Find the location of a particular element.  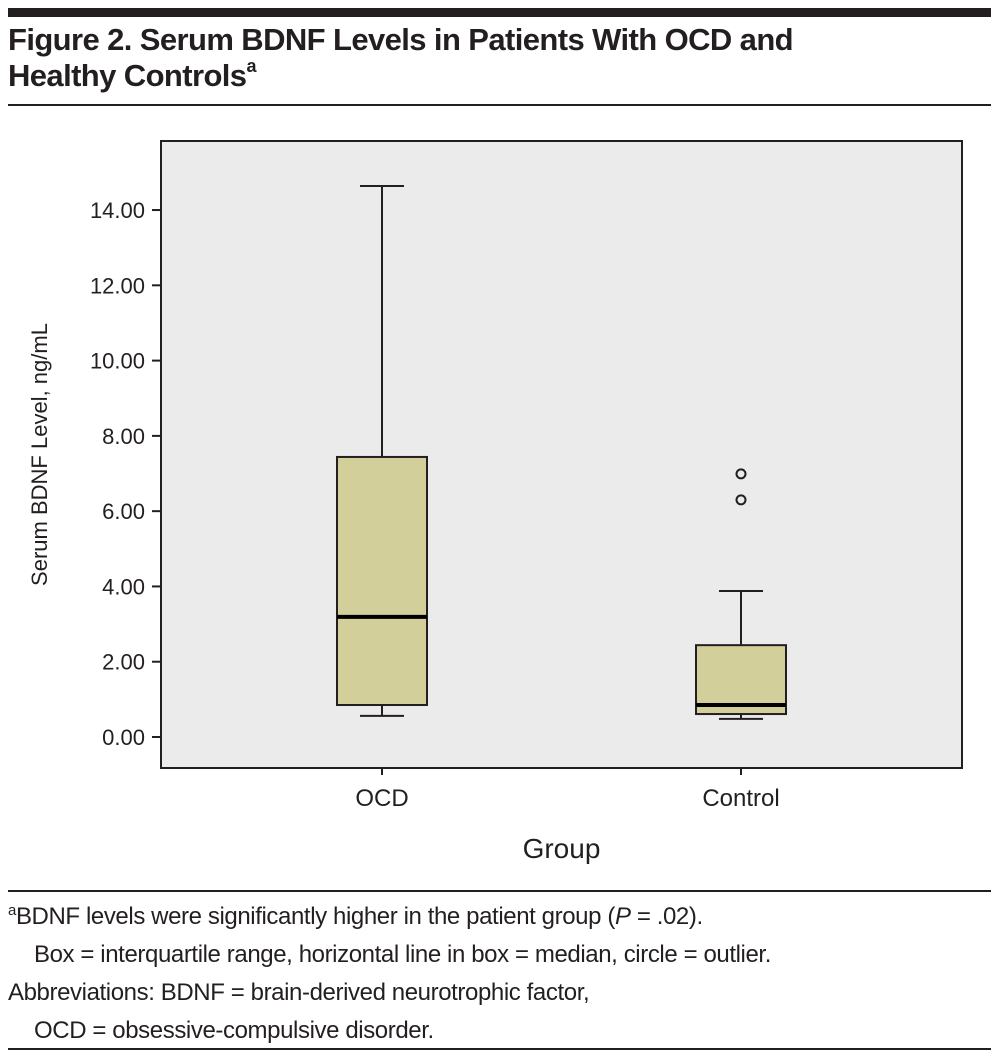

y-axis-label: Serum BDNF Level, ng/mL is located at coordinates (39, 454).